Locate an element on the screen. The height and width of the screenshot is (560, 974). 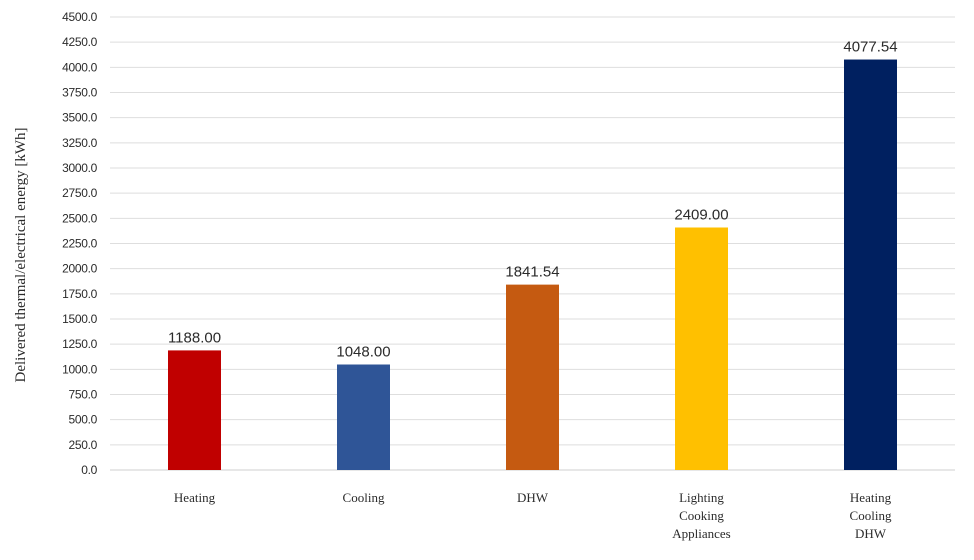
category-label-3-1: Cooking is located at coordinates (701, 515).